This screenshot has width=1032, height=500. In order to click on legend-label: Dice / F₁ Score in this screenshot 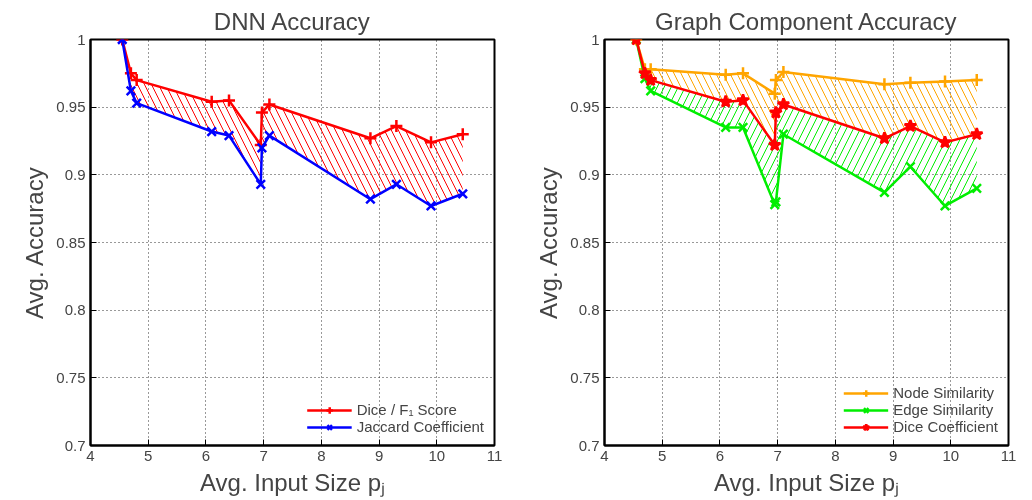, I will do `click(406, 409)`.